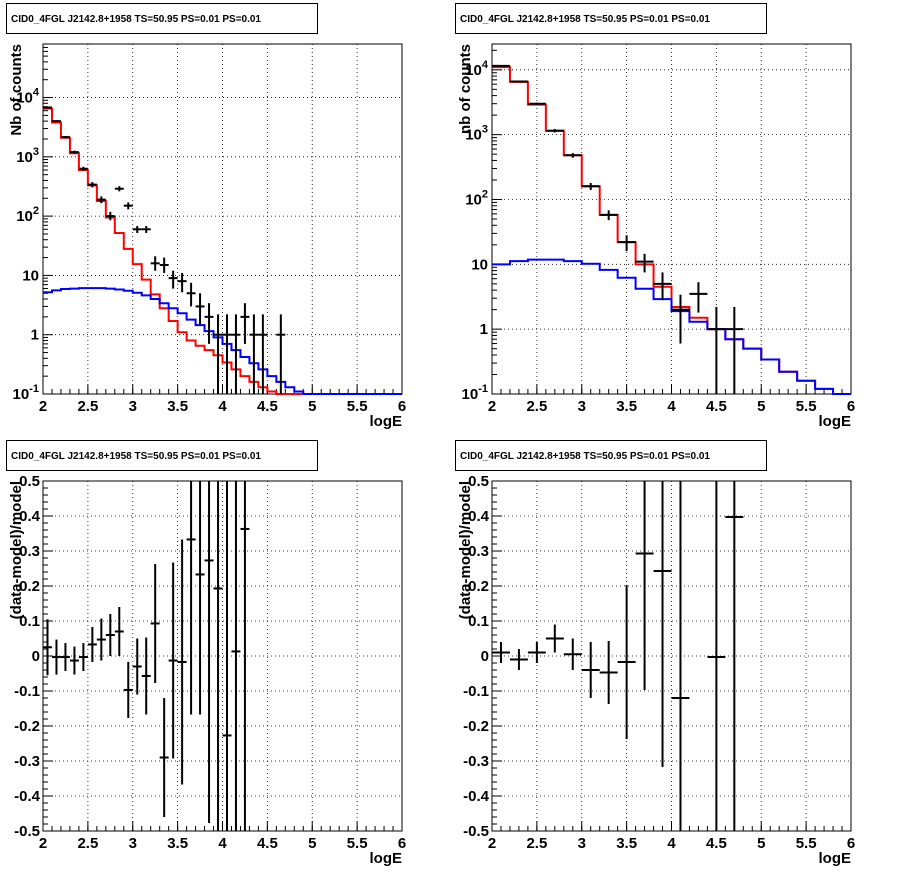 This screenshot has width=898, height=875. I want to click on y-tick-label: 10, so click(479, 264).